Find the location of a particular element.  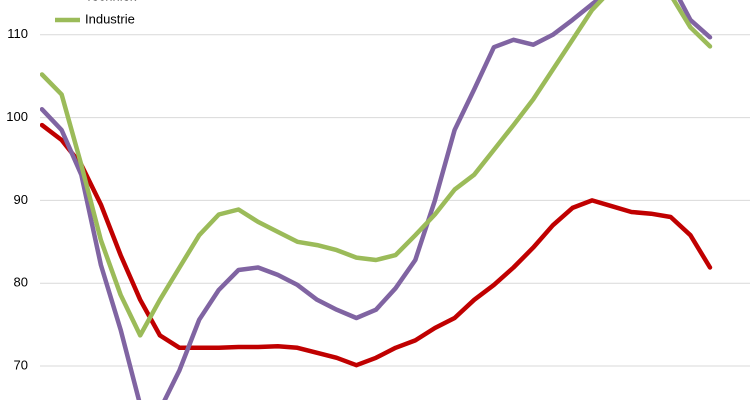

y-tick-label: 110 is located at coordinates (17, 33).